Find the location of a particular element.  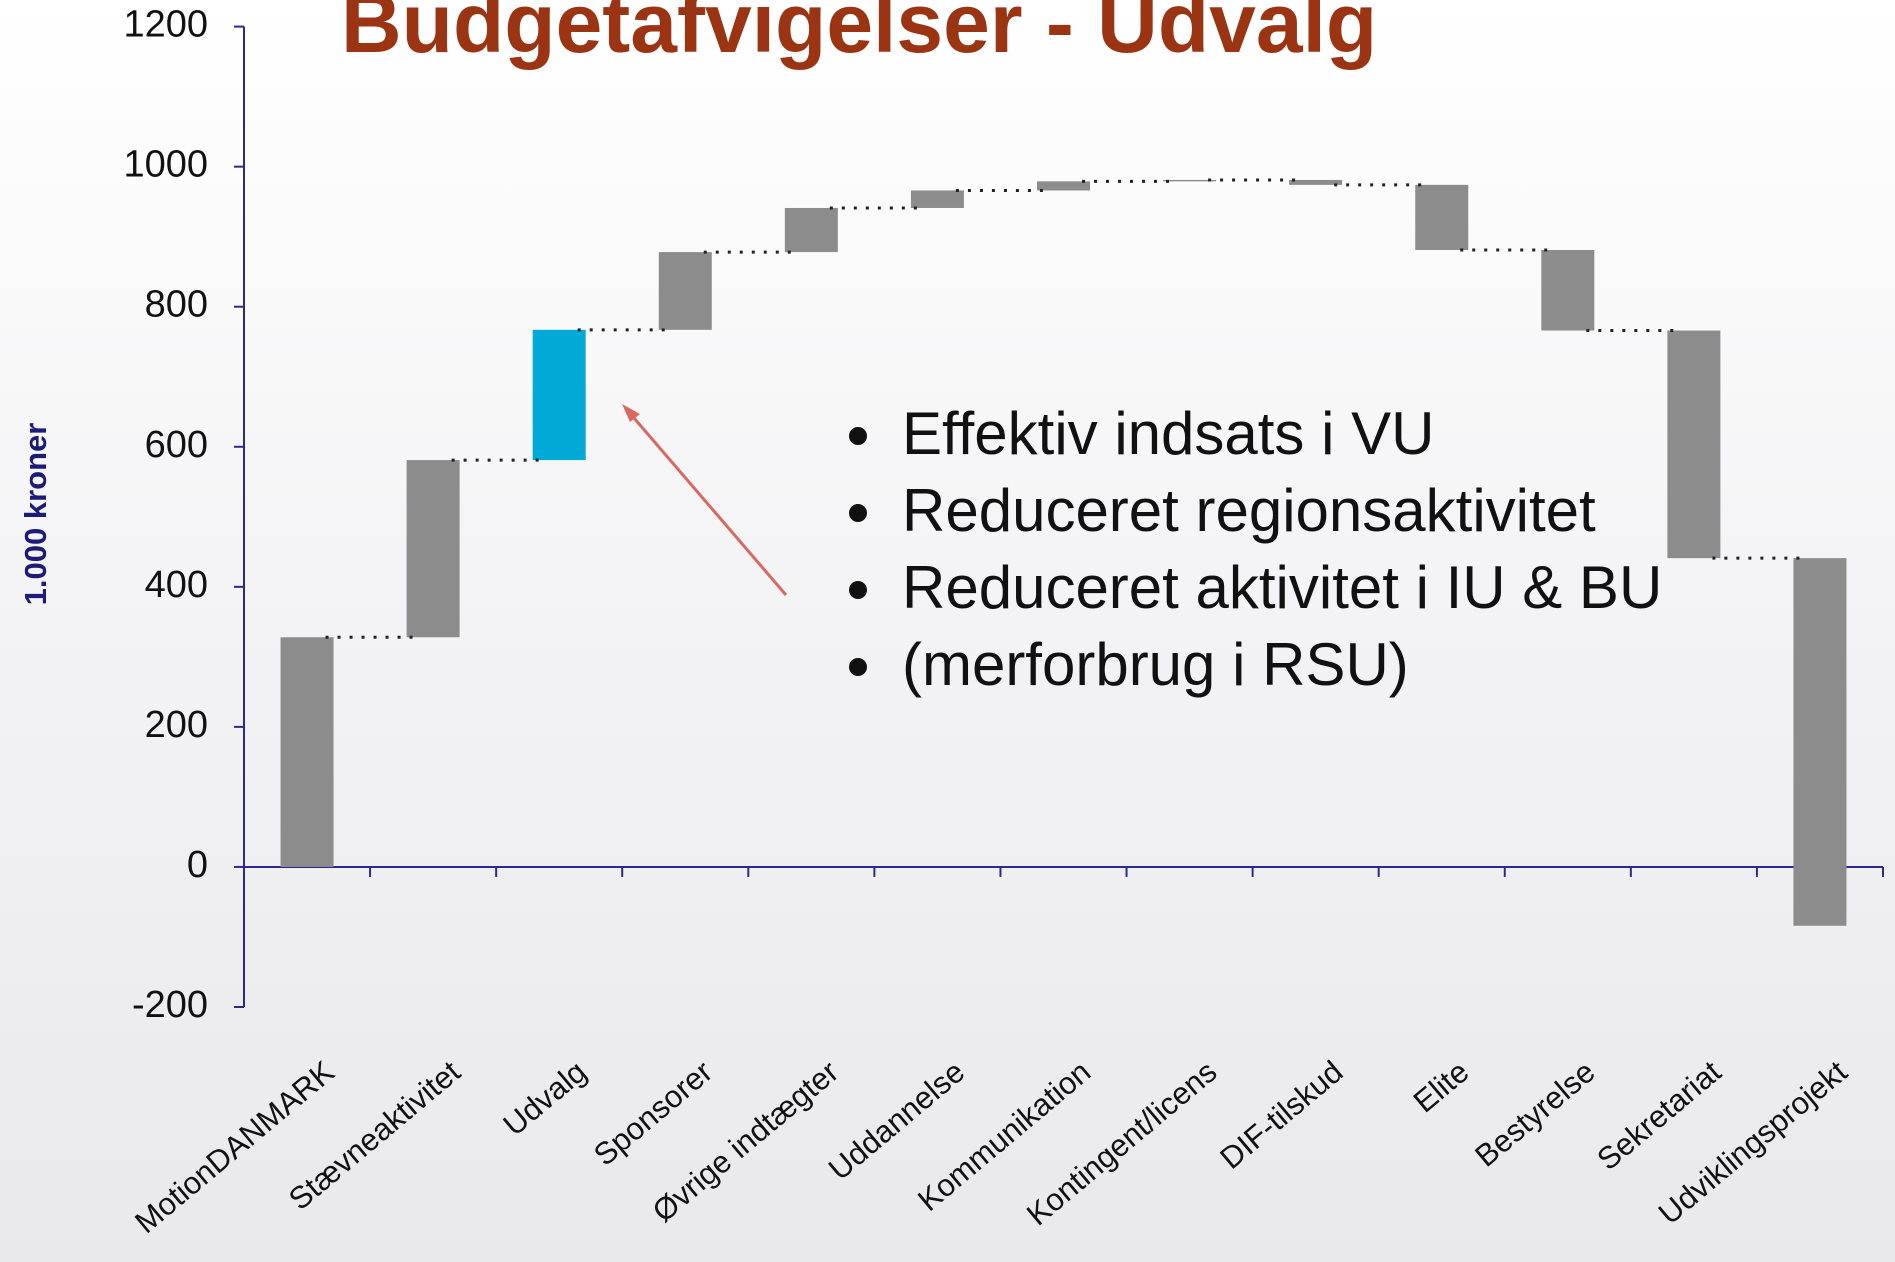

x-tick-label: Udvalg is located at coordinates (545, 1098).